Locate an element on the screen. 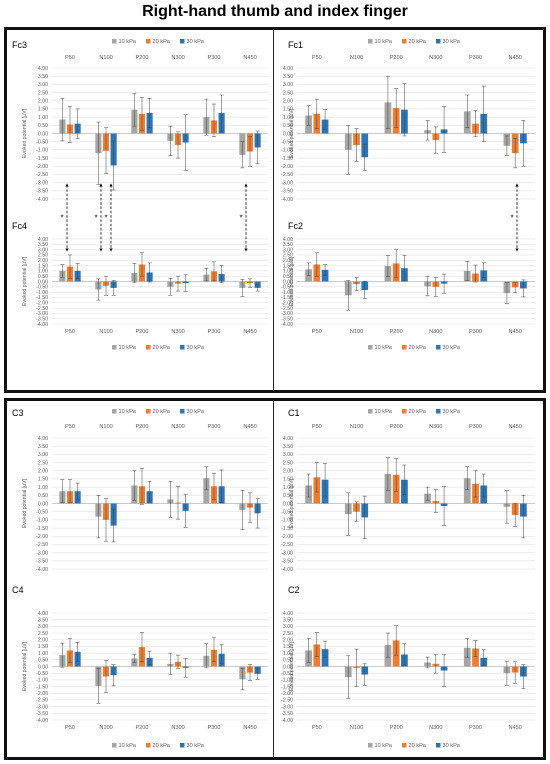 Image resolution: width=550 pixels, height=764 pixels. y-tick-label: 2.00 is located at coordinates (43, 261).